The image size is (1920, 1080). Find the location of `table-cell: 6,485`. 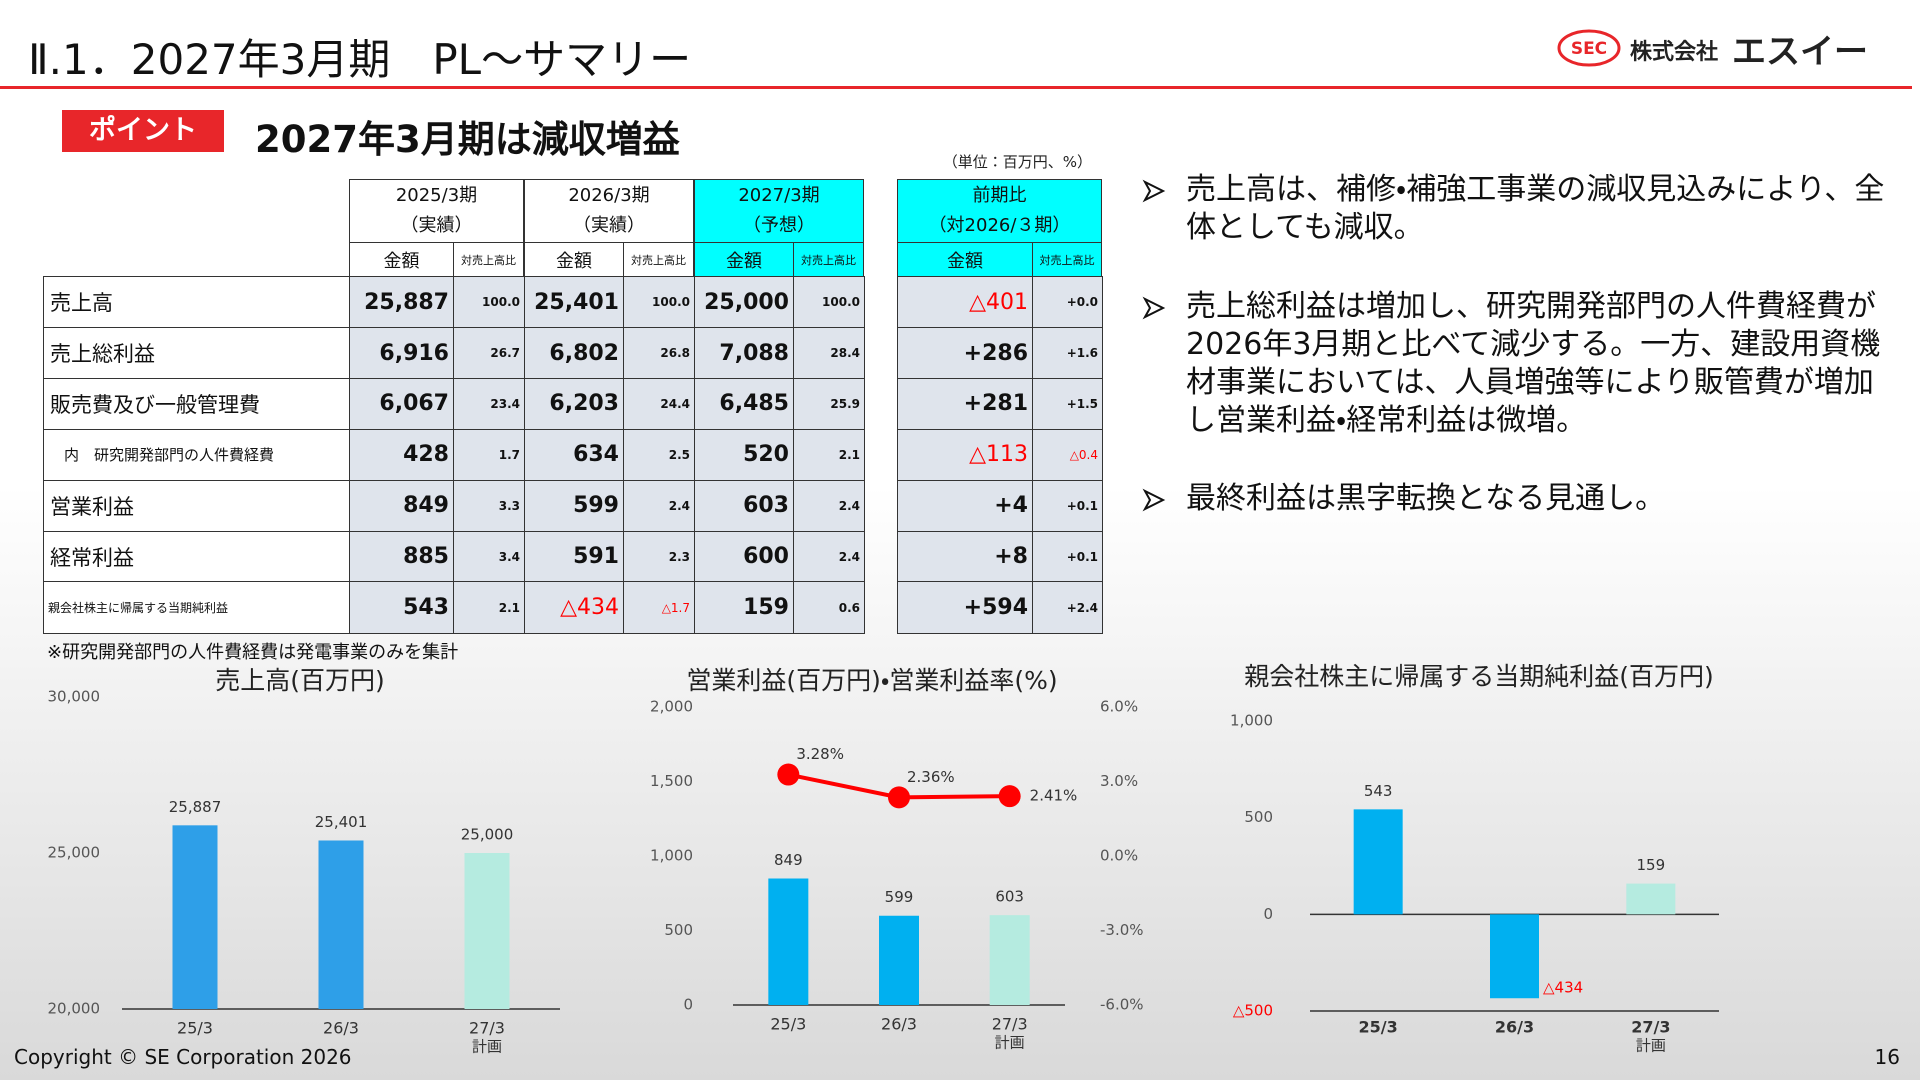

table-cell: 6,485 is located at coordinates (744, 404).